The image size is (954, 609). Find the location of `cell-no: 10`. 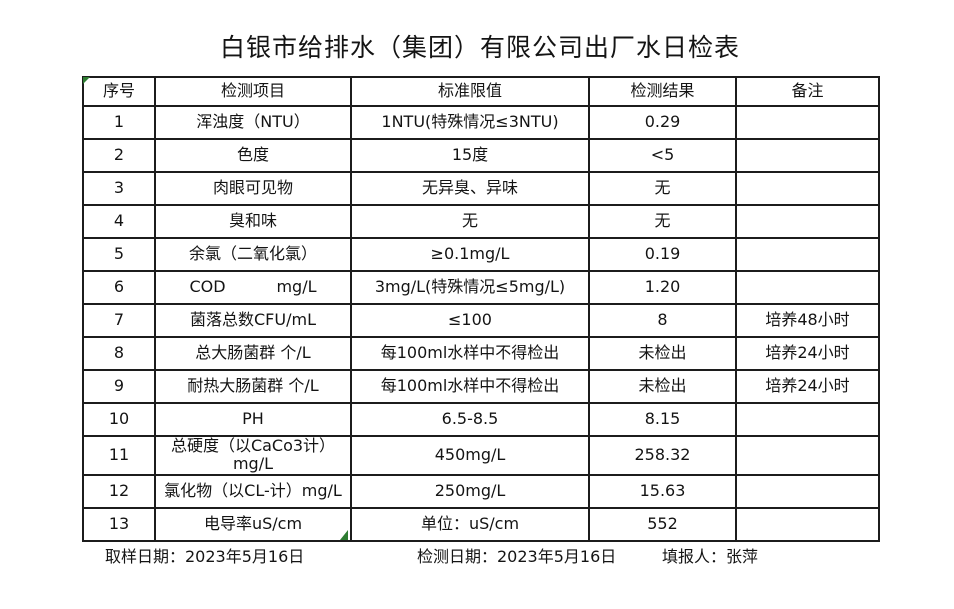

cell-no: 10 is located at coordinates (119, 419).